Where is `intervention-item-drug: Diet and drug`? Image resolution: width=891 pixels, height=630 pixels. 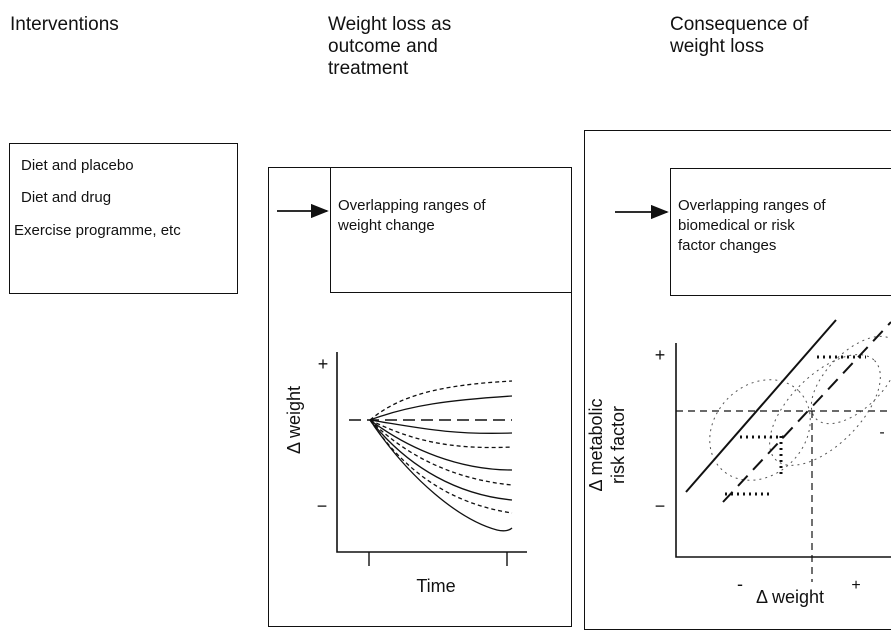
intervention-item-drug: Diet and drug is located at coordinates (66, 197).